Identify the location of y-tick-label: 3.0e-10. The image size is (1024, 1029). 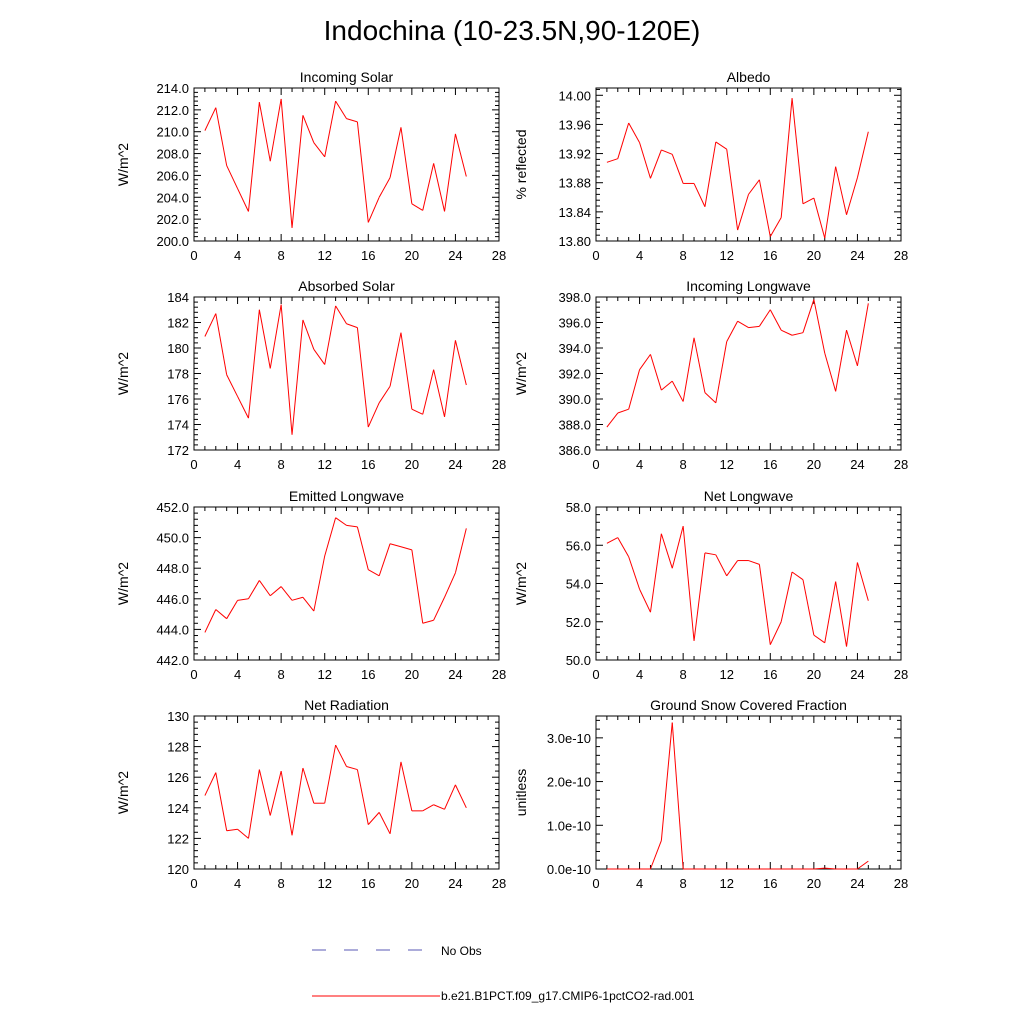
(569, 738).